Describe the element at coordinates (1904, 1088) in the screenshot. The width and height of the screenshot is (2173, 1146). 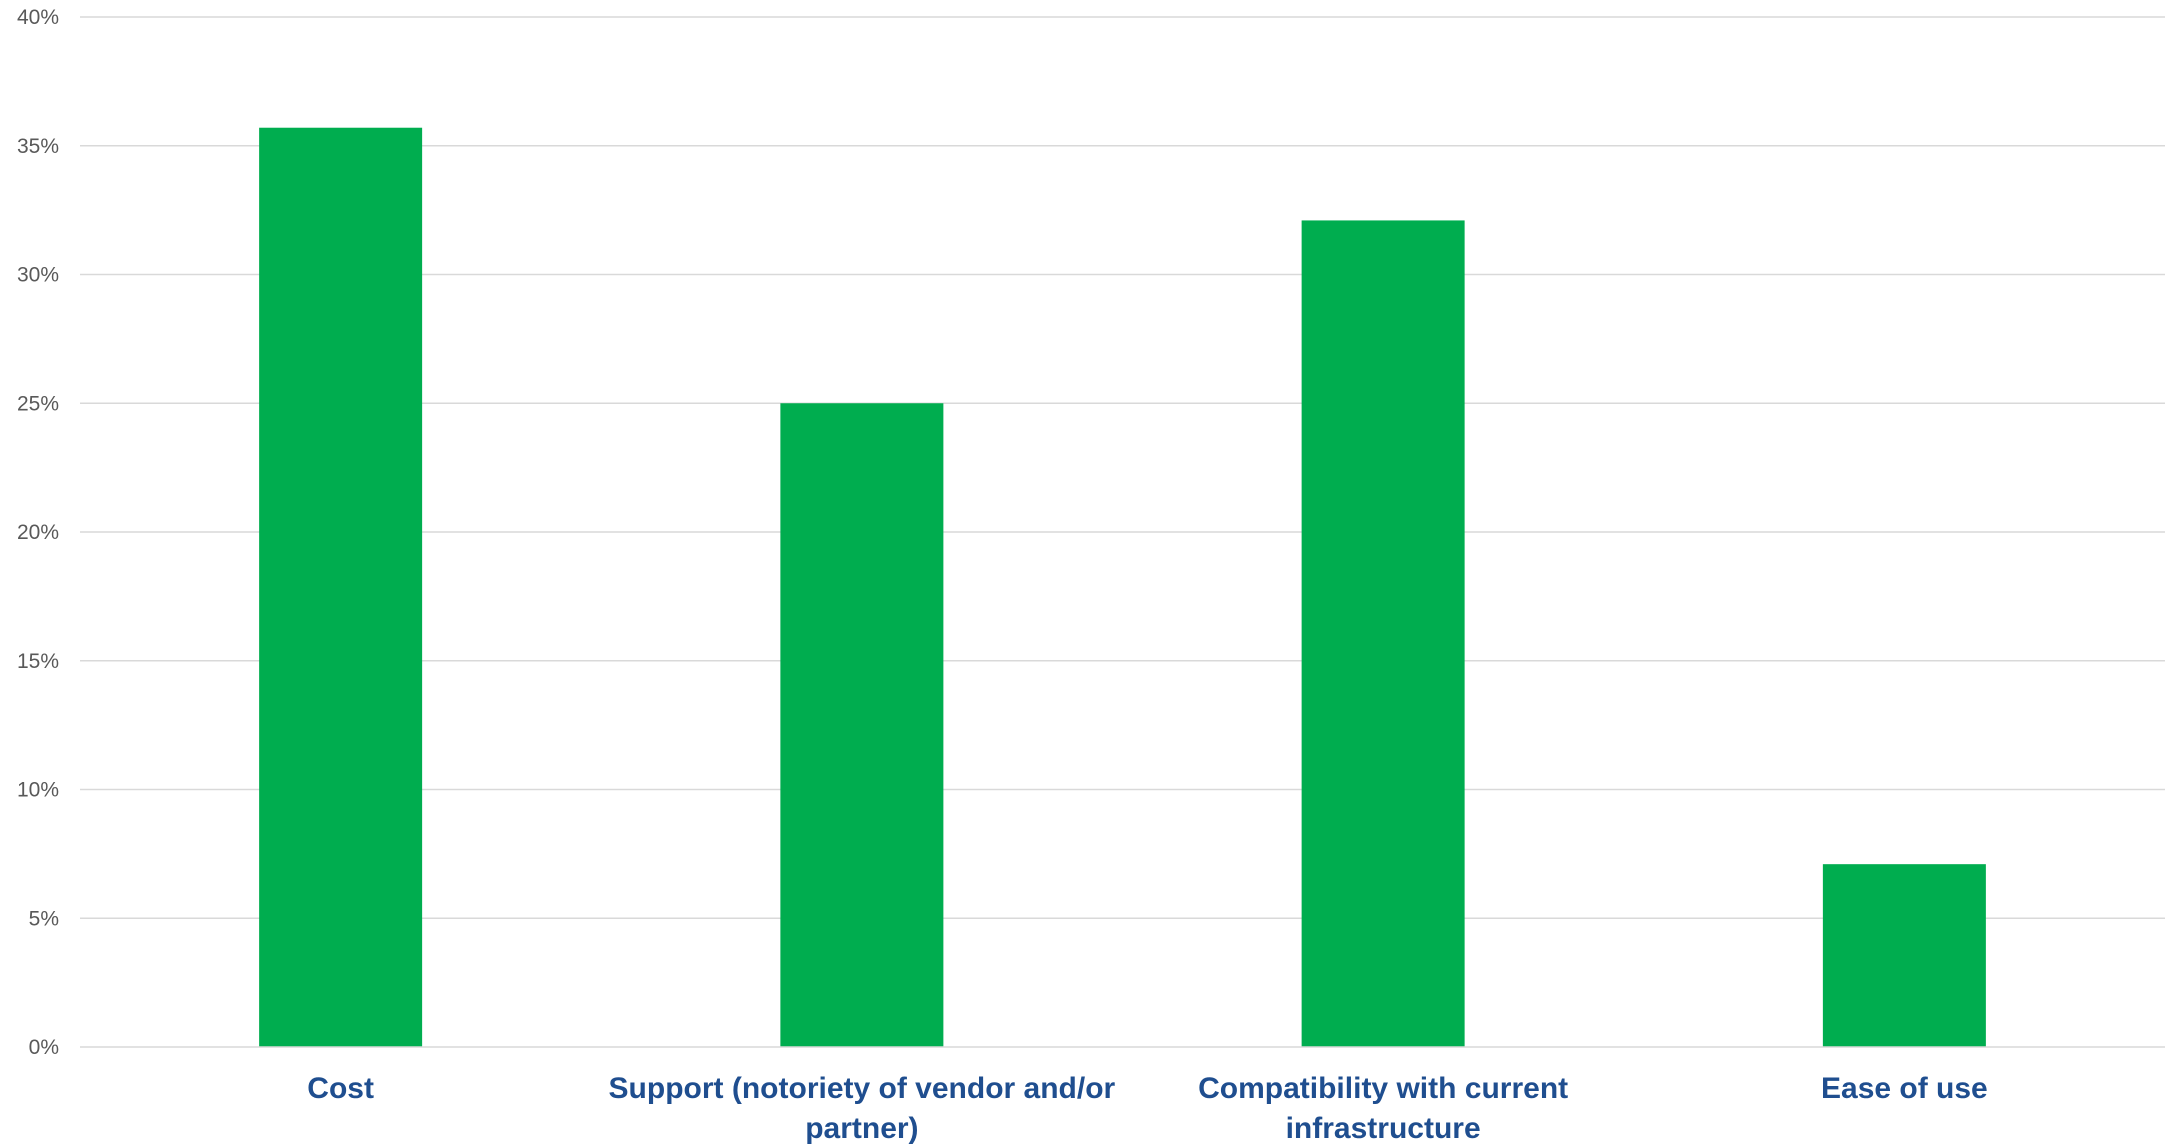
I see `x-category-label: Ease of use` at that location.